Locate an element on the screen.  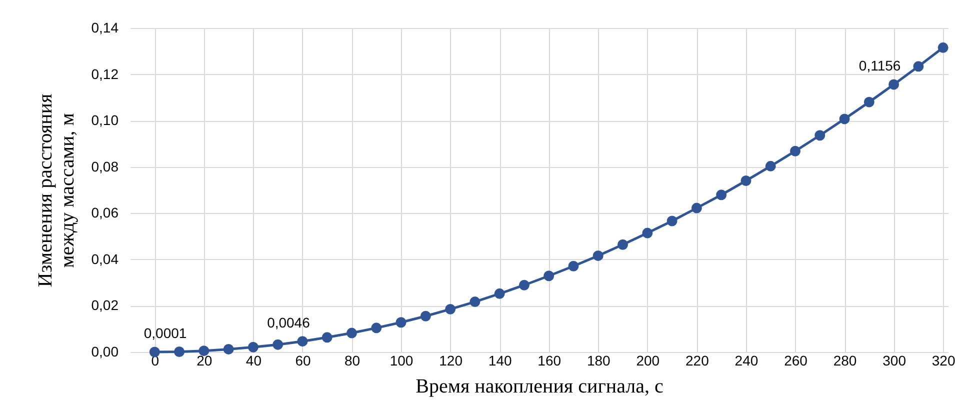
data-label: 0,0001 is located at coordinates (165, 332).